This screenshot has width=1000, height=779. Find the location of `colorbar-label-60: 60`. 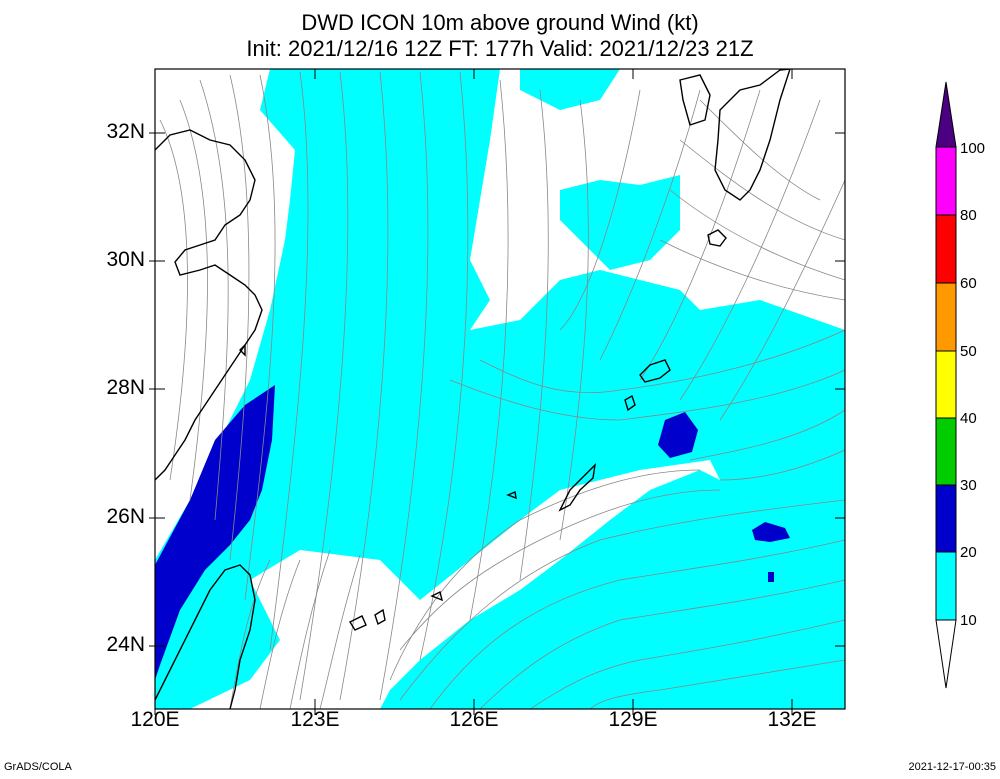

colorbar-label-60: 60 is located at coordinates (968, 283).